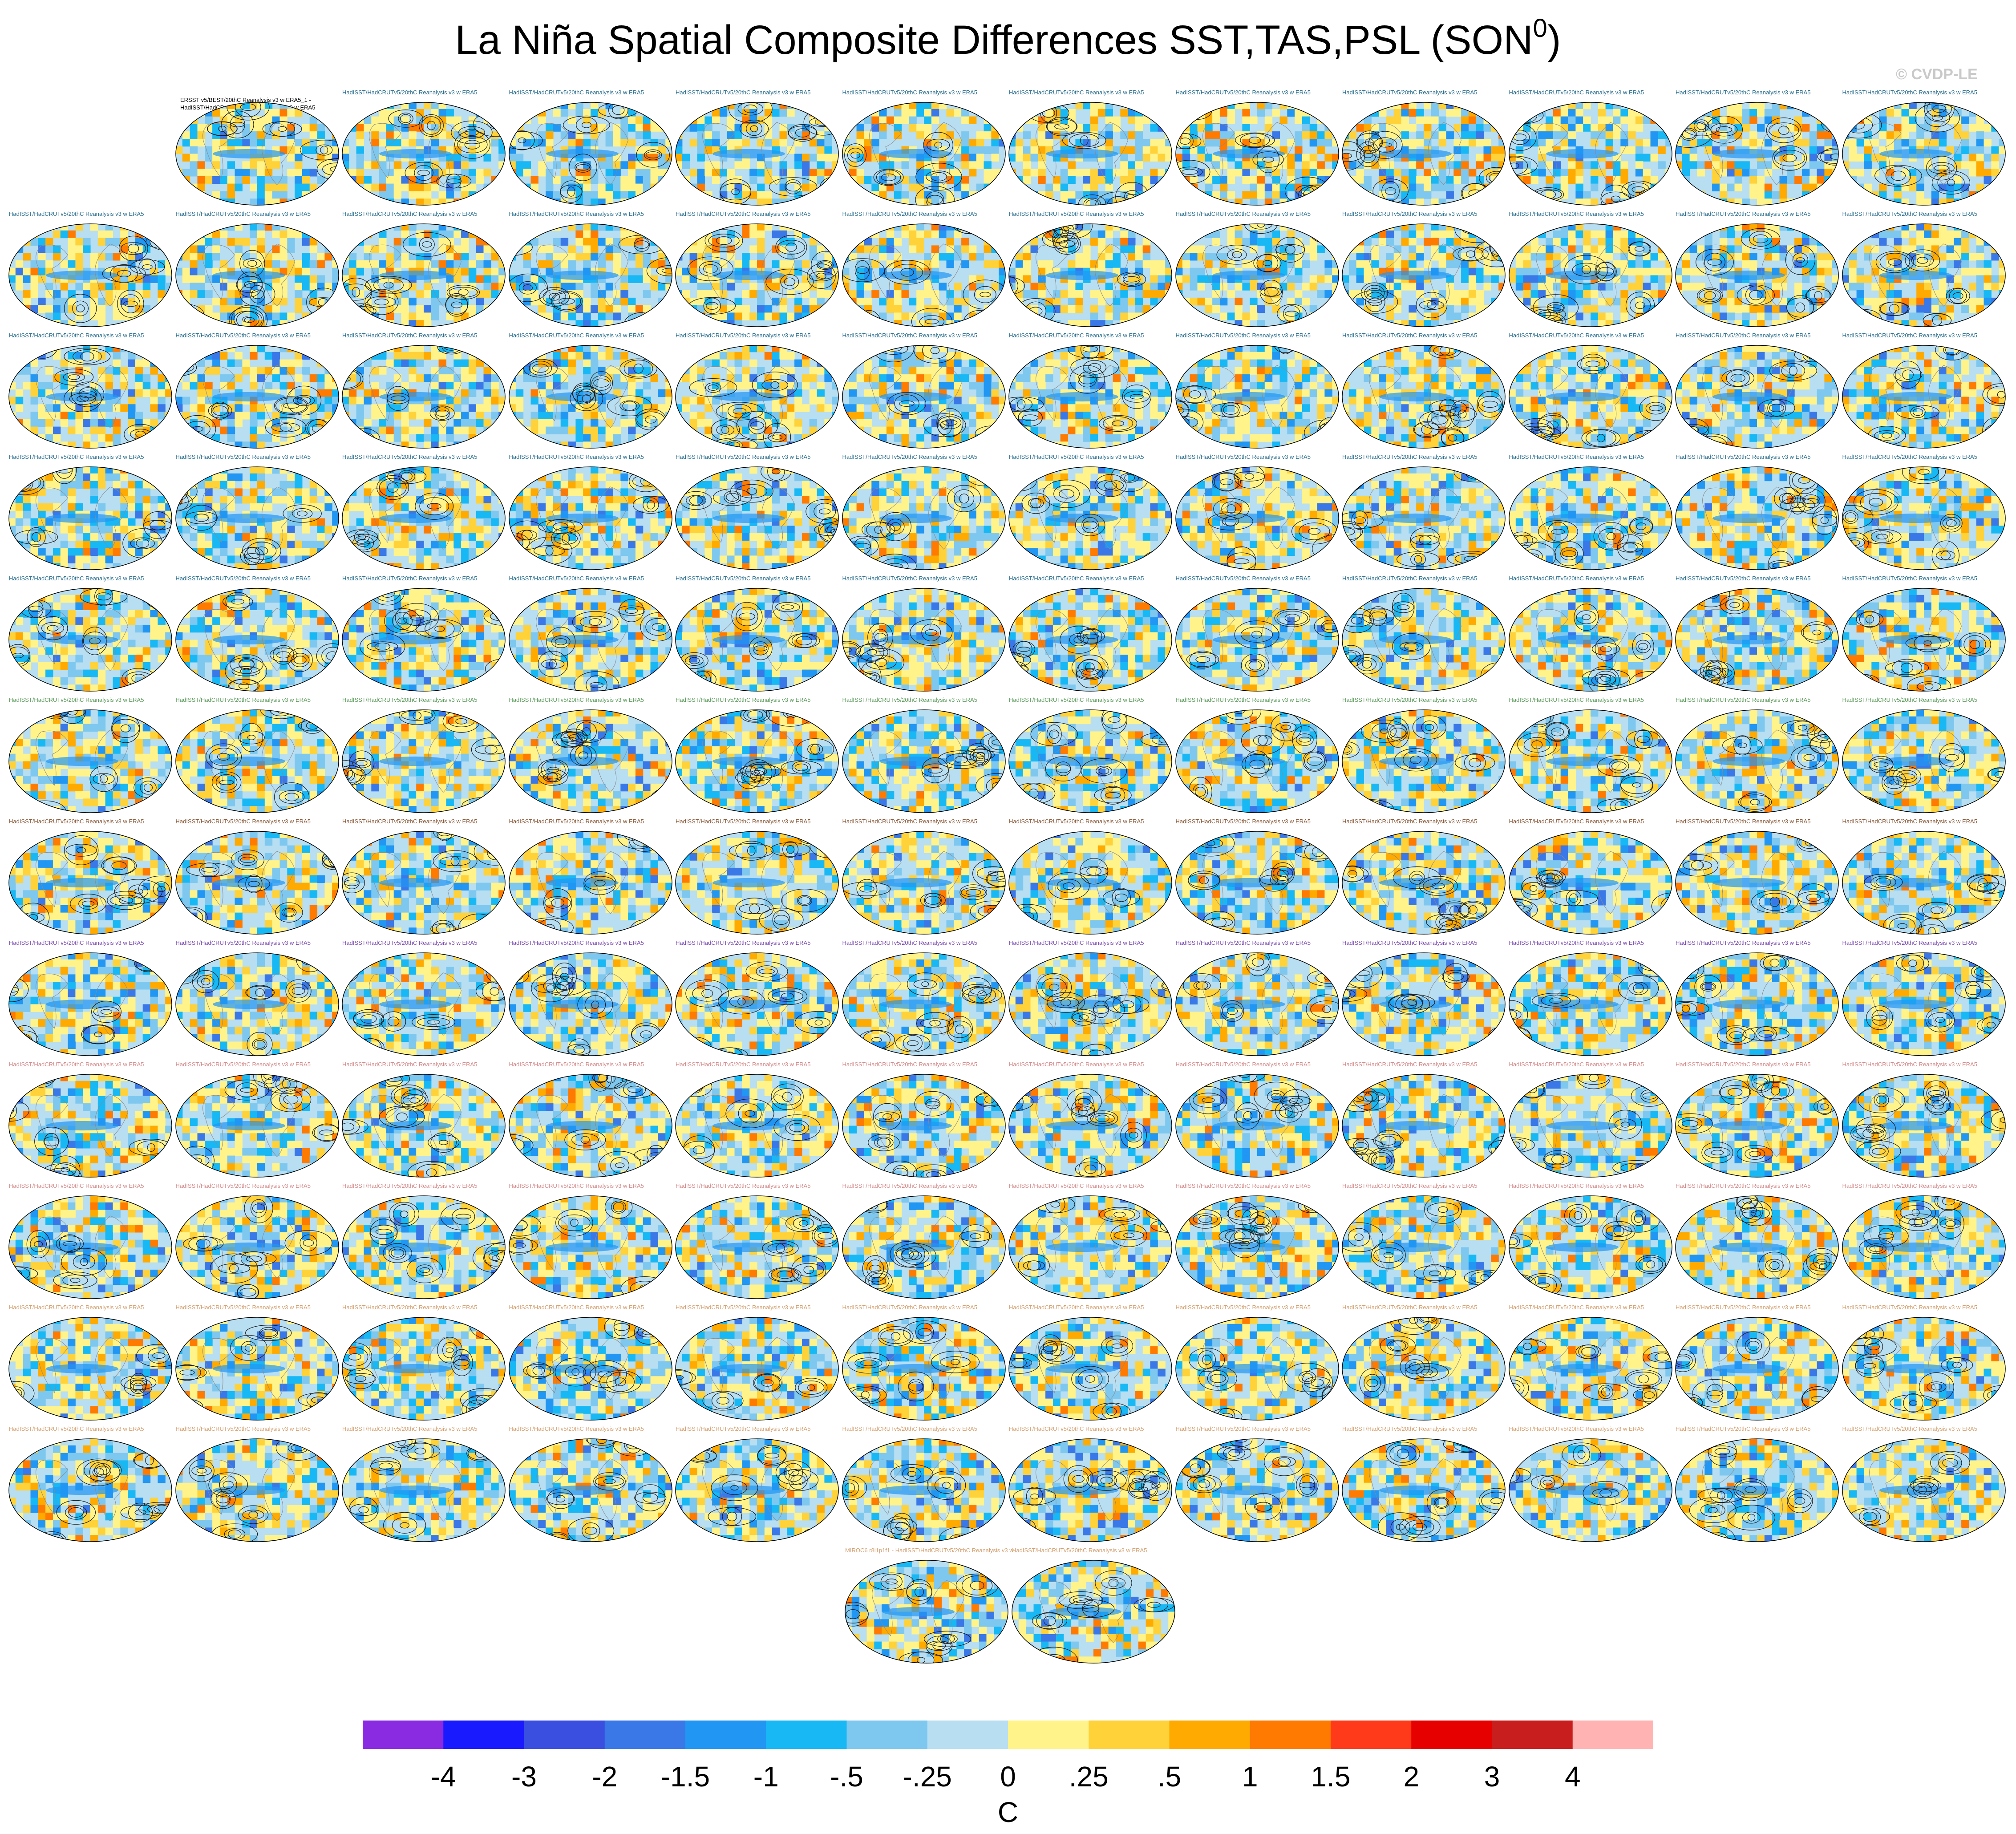 The image size is (2016, 1834). What do you see at coordinates (1008, 1812) in the screenshot?
I see `colorbar-units: C` at bounding box center [1008, 1812].